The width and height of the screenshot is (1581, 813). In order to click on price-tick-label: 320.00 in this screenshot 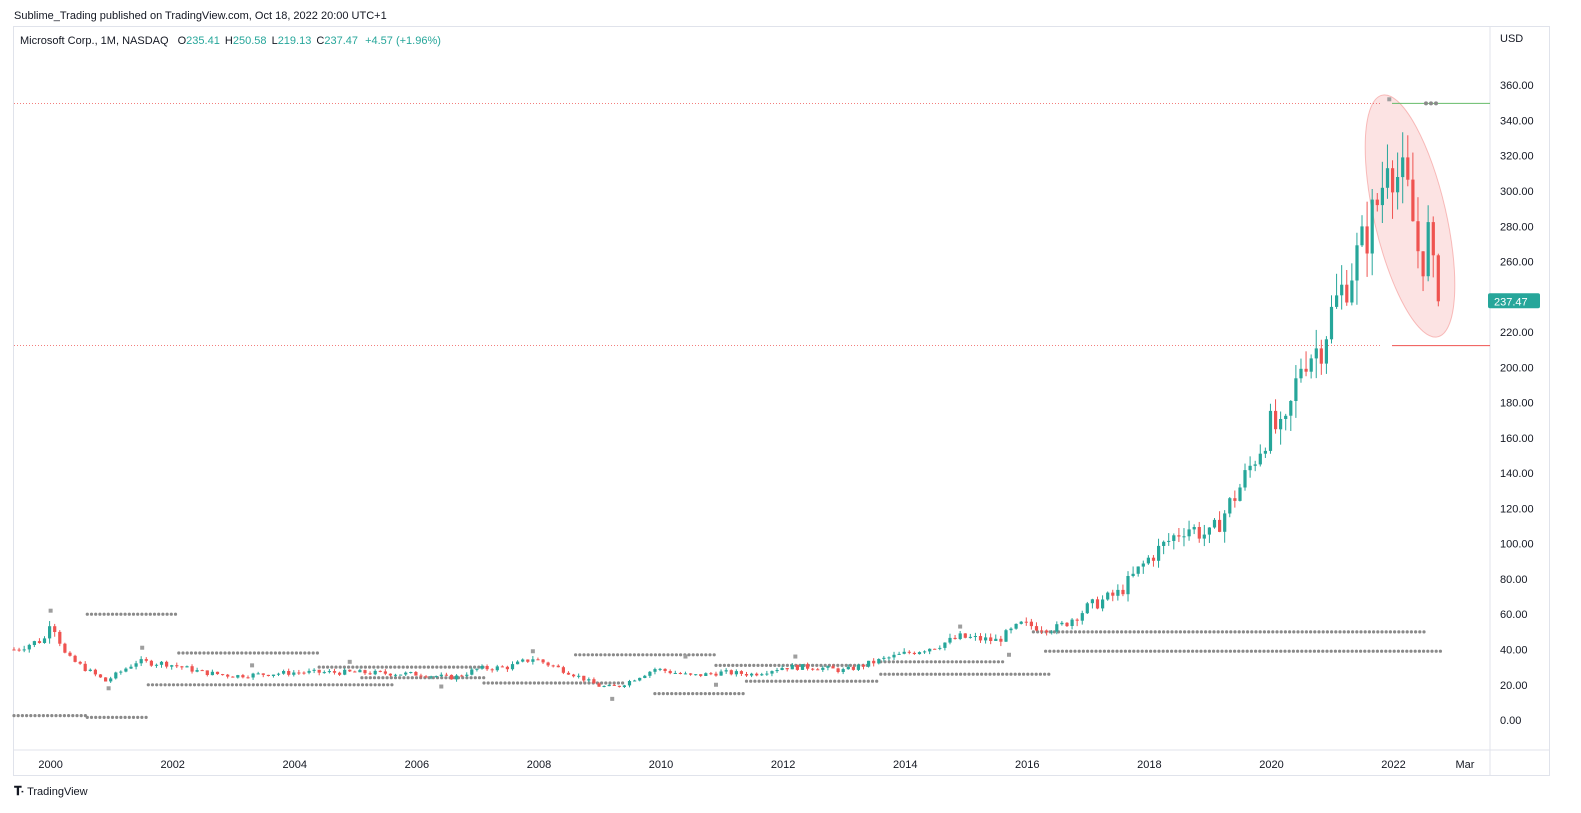, I will do `click(1517, 157)`.